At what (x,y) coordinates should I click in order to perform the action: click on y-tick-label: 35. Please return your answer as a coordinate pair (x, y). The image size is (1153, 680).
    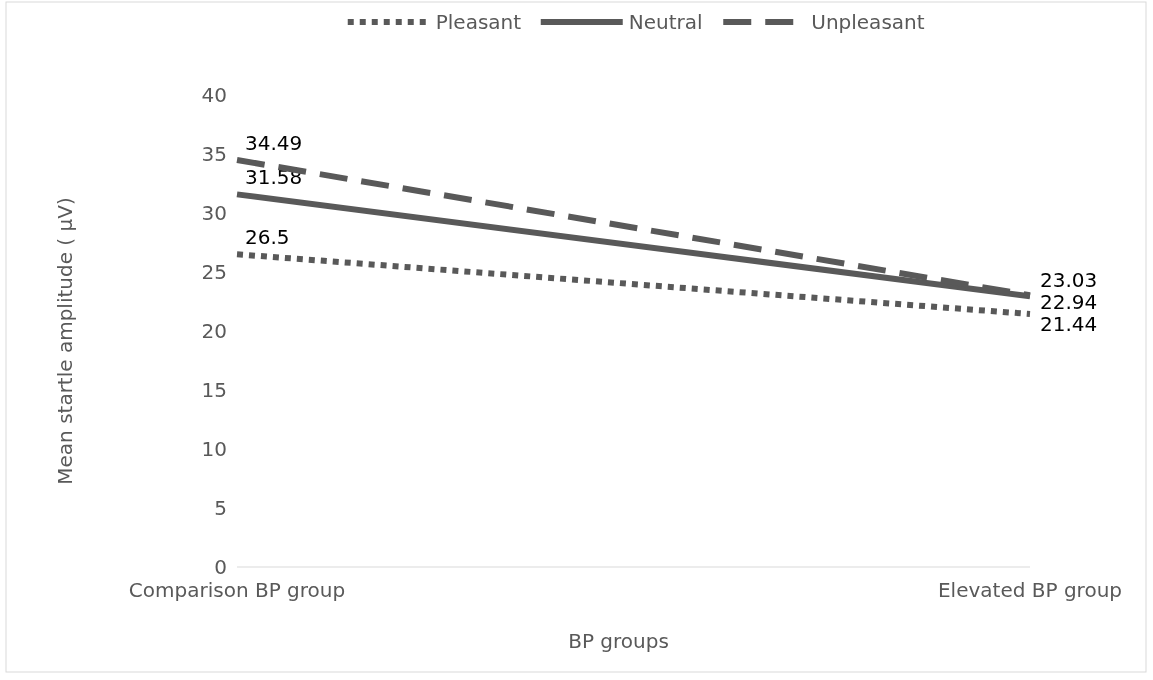
    Looking at the image, I should click on (214, 154).